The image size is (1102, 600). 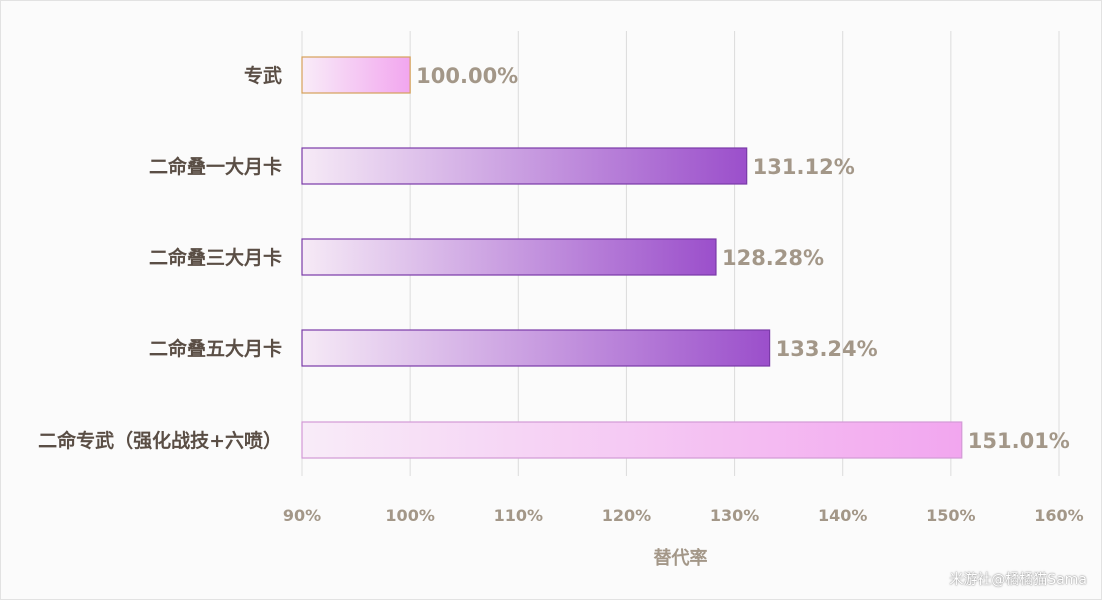 What do you see at coordinates (215, 166) in the screenshot?
I see `category-label: 二命叠一大月卡` at bounding box center [215, 166].